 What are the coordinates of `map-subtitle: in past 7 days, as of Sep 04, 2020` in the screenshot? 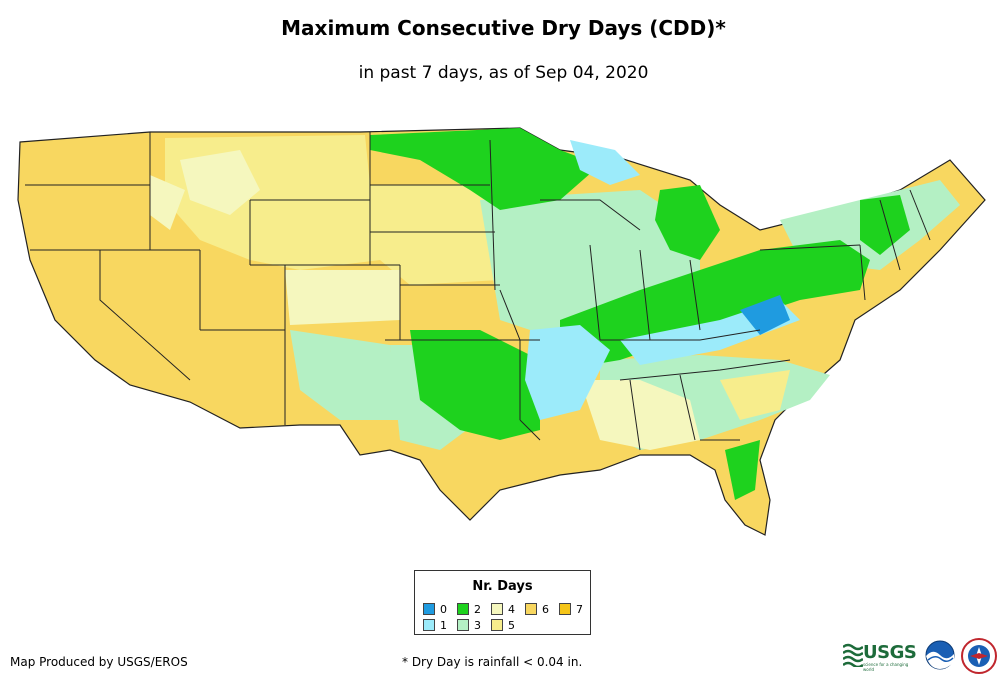 It's located at (503, 73).